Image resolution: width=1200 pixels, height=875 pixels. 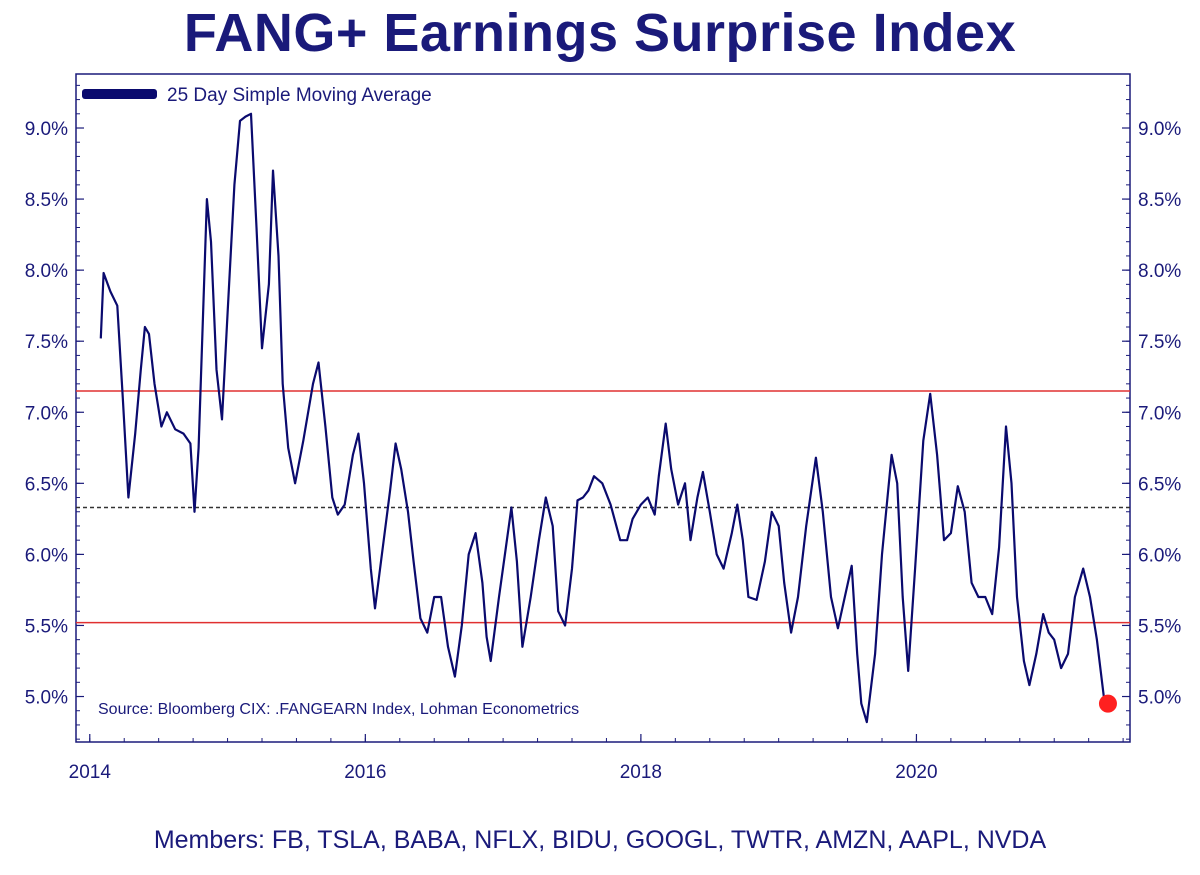 What do you see at coordinates (46, 555) in the screenshot?
I see `y-tick-label-left: 6.0%` at bounding box center [46, 555].